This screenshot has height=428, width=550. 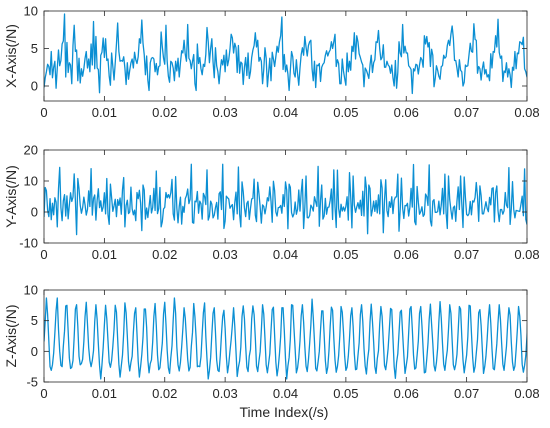 What do you see at coordinates (32, 382) in the screenshot?
I see `y-tick-label: -5` at bounding box center [32, 382].